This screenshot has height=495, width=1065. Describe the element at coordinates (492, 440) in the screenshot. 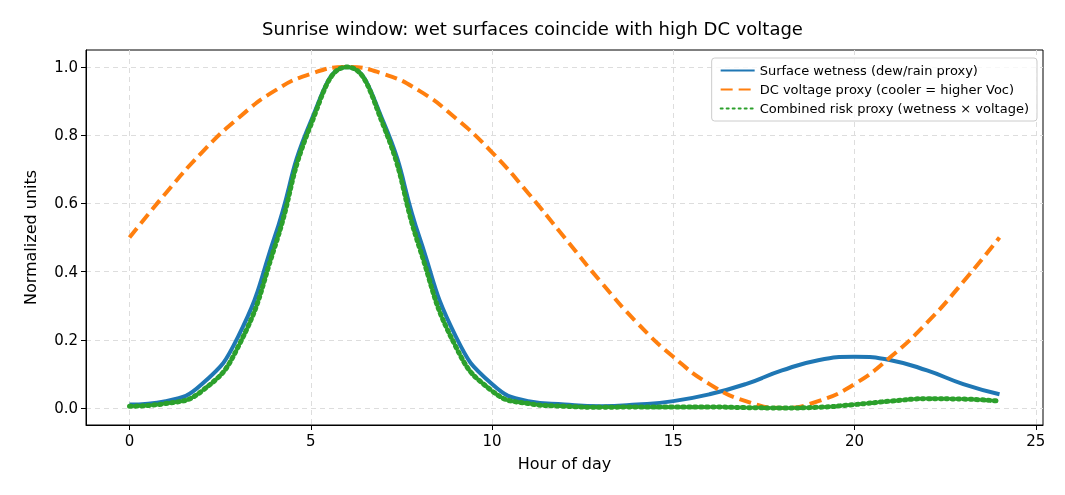

I see `x-tick-label: 10` at that location.